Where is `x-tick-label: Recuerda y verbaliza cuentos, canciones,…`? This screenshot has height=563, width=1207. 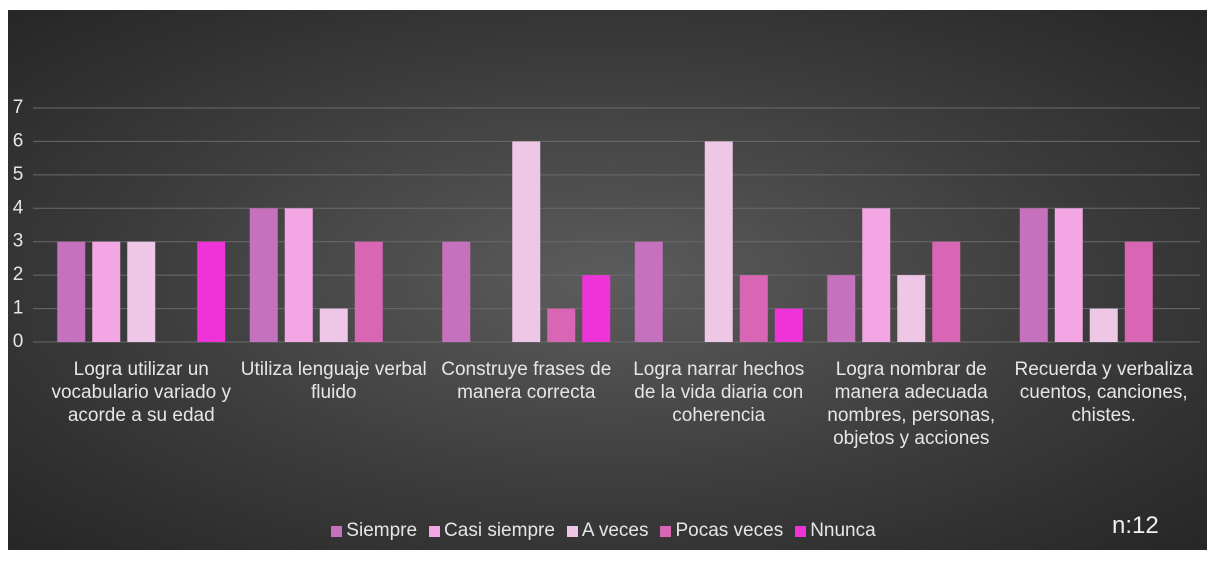 x-tick-label: Recuerda y verbaliza cuentos, canciones,… is located at coordinates (1103, 392).